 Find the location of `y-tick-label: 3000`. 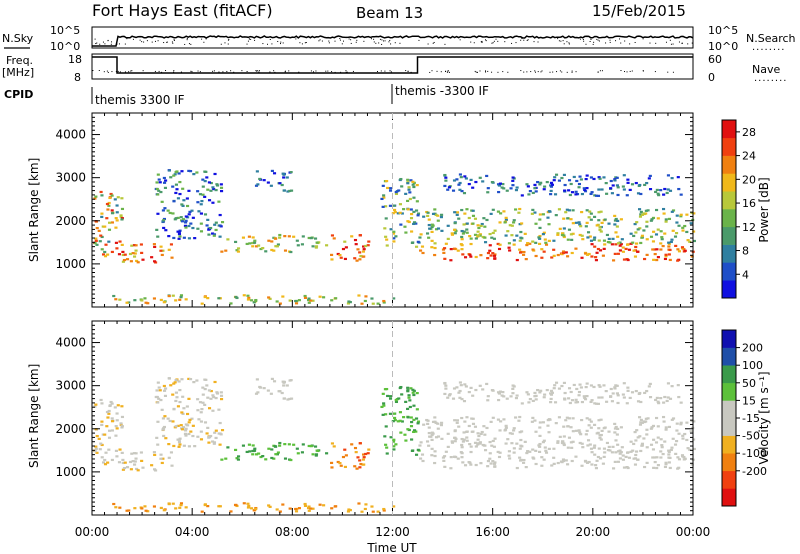

y-tick-label: 3000 is located at coordinates (70, 178).